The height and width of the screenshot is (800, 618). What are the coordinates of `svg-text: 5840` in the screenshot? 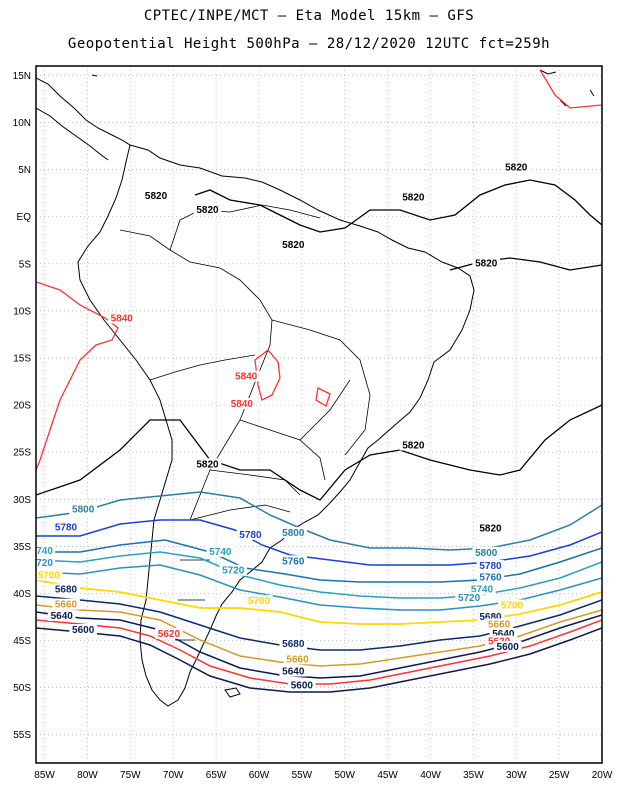 It's located at (246, 377).